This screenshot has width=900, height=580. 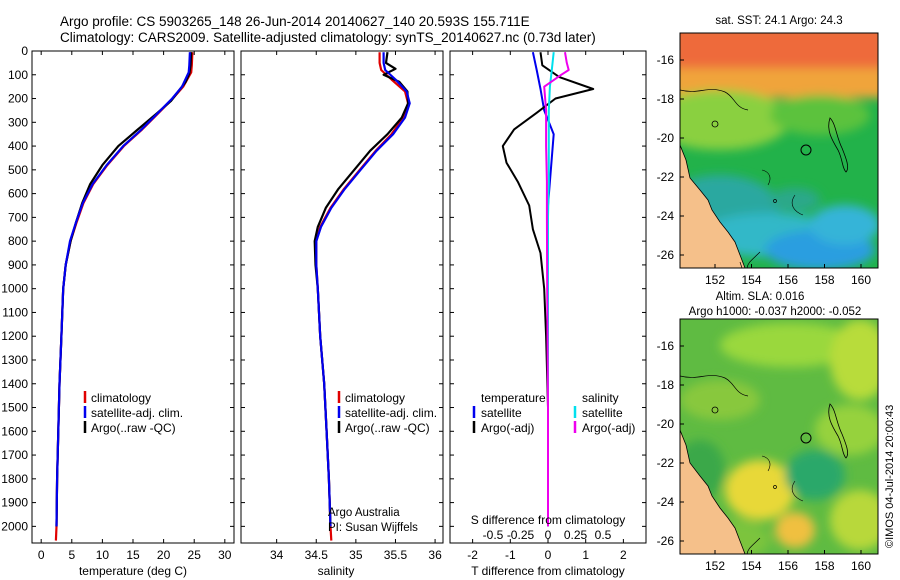 I want to click on reef-contour, so click(x=838, y=145).